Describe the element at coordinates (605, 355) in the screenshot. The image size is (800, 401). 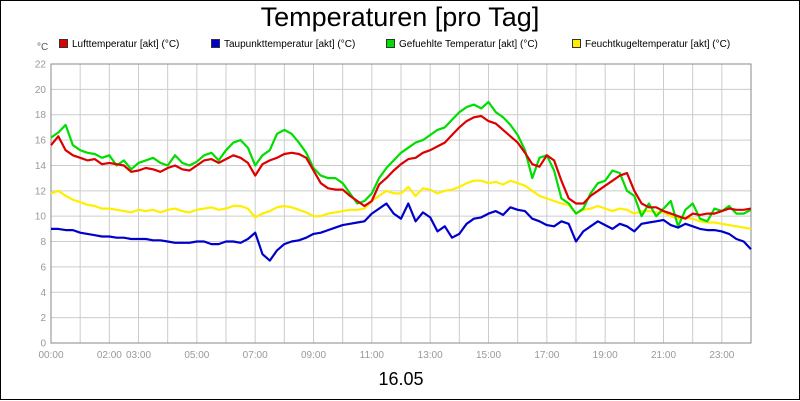
I see `x-tick-label: 19:00` at that location.